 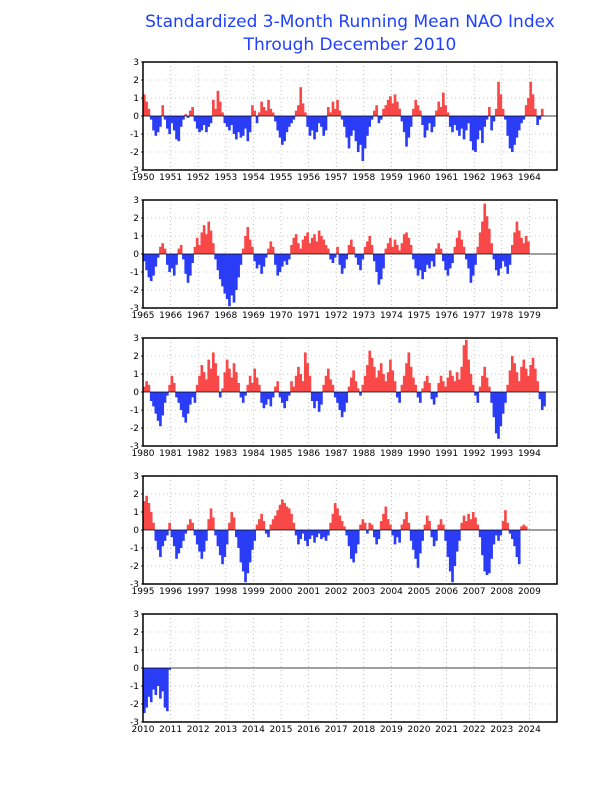 What do you see at coordinates (446, 316) in the screenshot?
I see `x-tick-label: 1976` at bounding box center [446, 316].